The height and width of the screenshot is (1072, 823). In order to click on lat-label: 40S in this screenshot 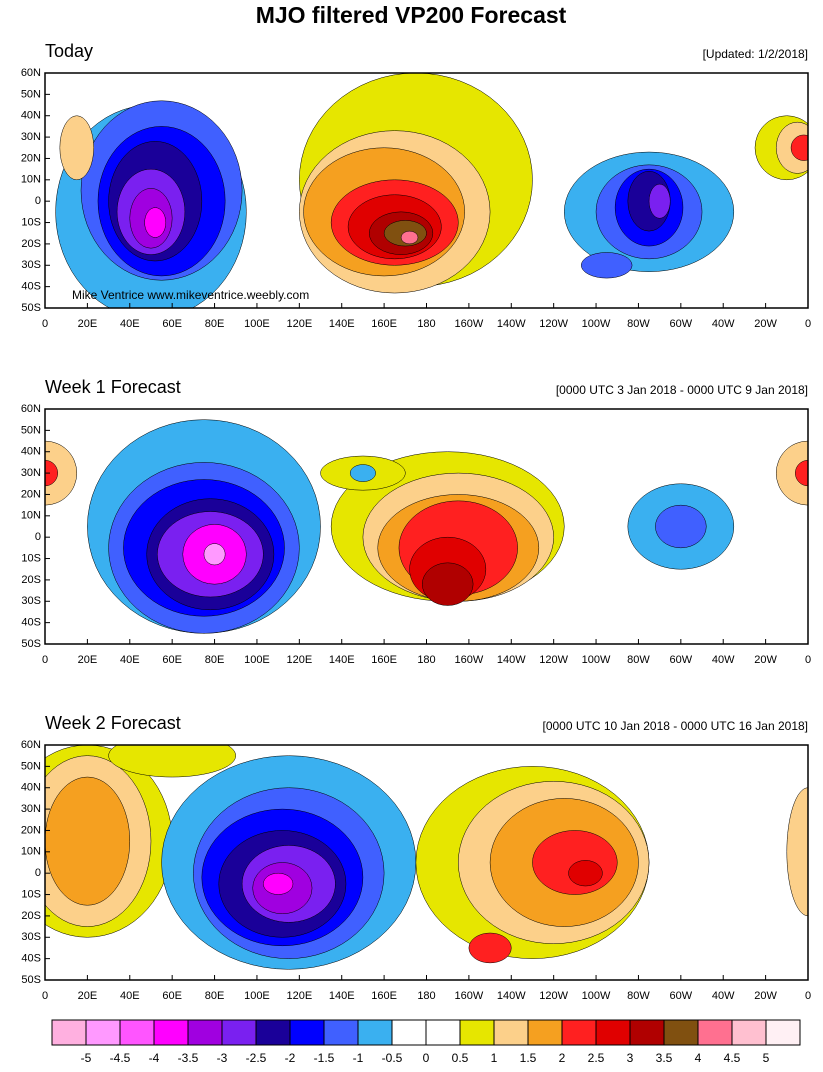, I will do `click(31, 287)`.